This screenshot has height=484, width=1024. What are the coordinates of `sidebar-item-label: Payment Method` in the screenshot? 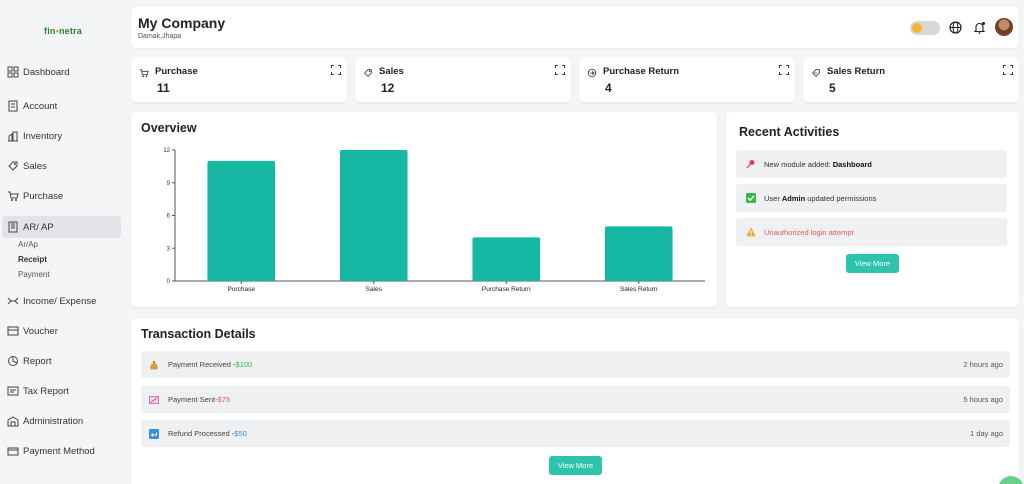 It's located at (59, 451).